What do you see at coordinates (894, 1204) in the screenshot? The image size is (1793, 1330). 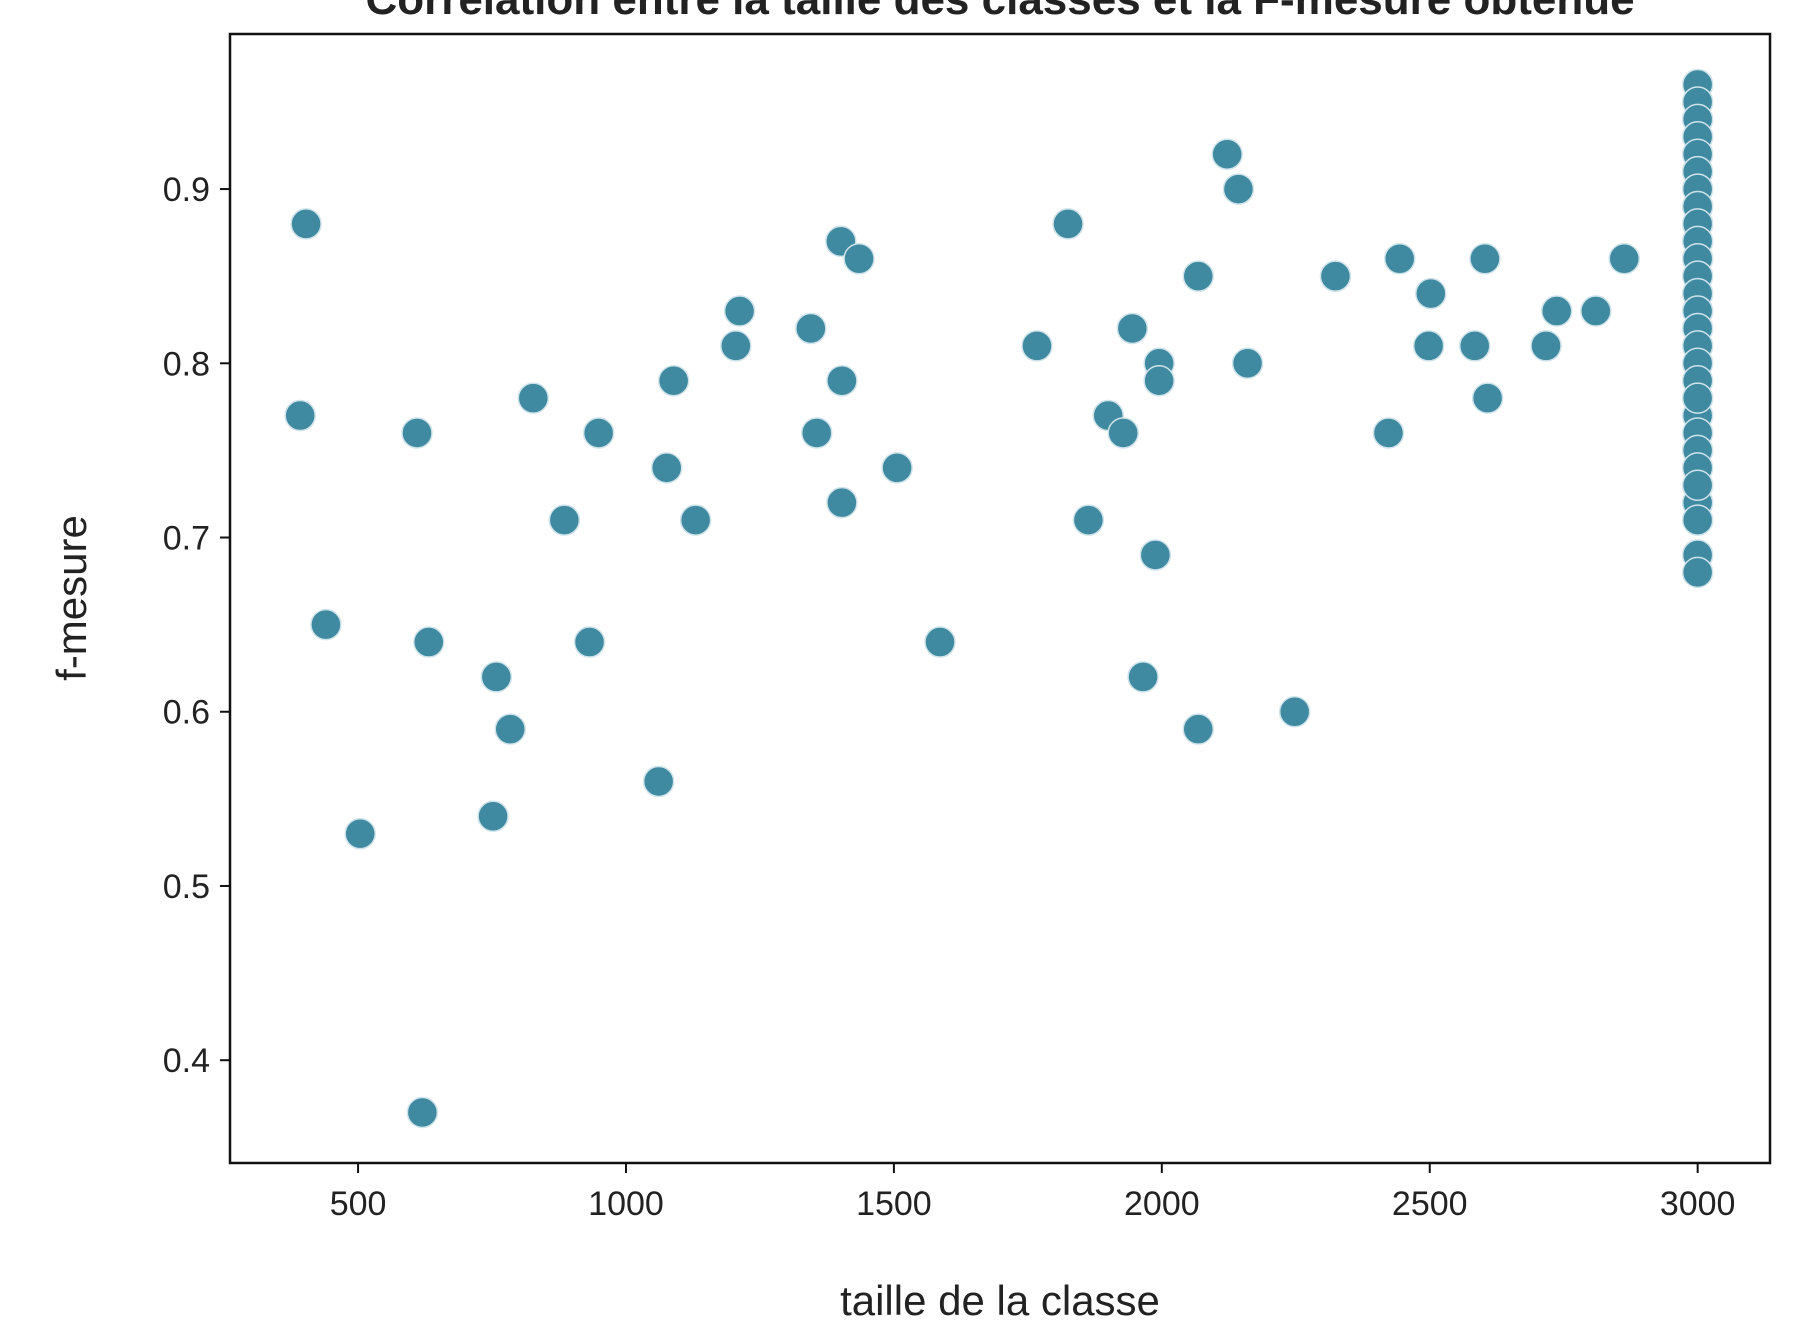 I see `x-tick-label: 1500` at bounding box center [894, 1204].